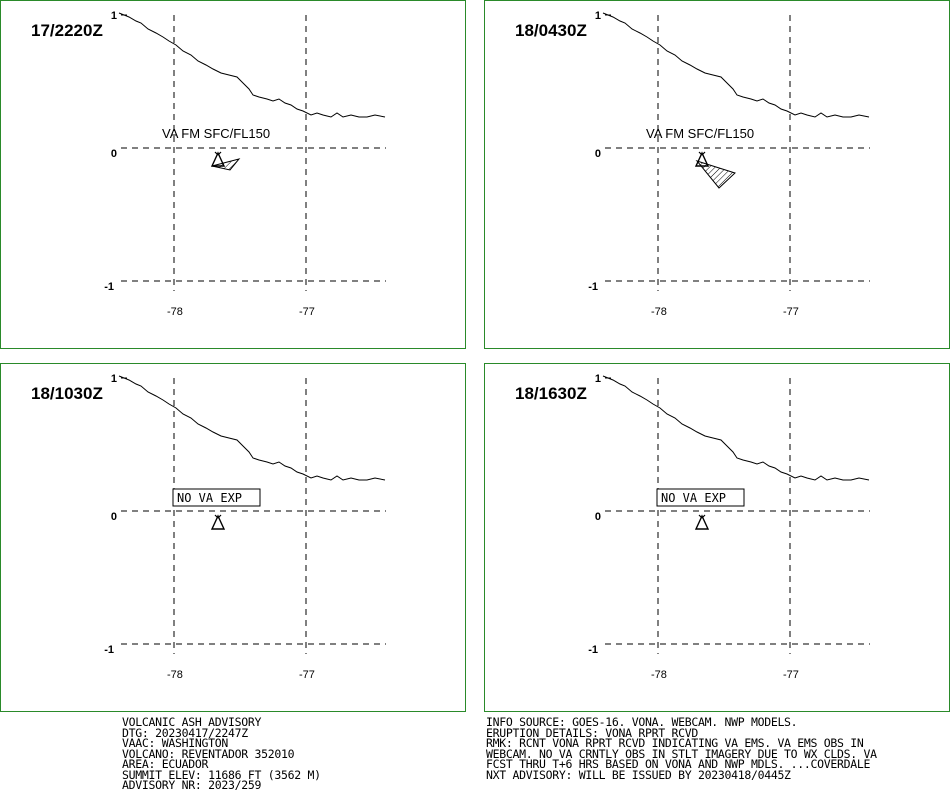 The width and height of the screenshot is (950, 812). What do you see at coordinates (185, 732) in the screenshot?
I see `advisory-line: DTG: 20230417/2247Z` at bounding box center [185, 732].